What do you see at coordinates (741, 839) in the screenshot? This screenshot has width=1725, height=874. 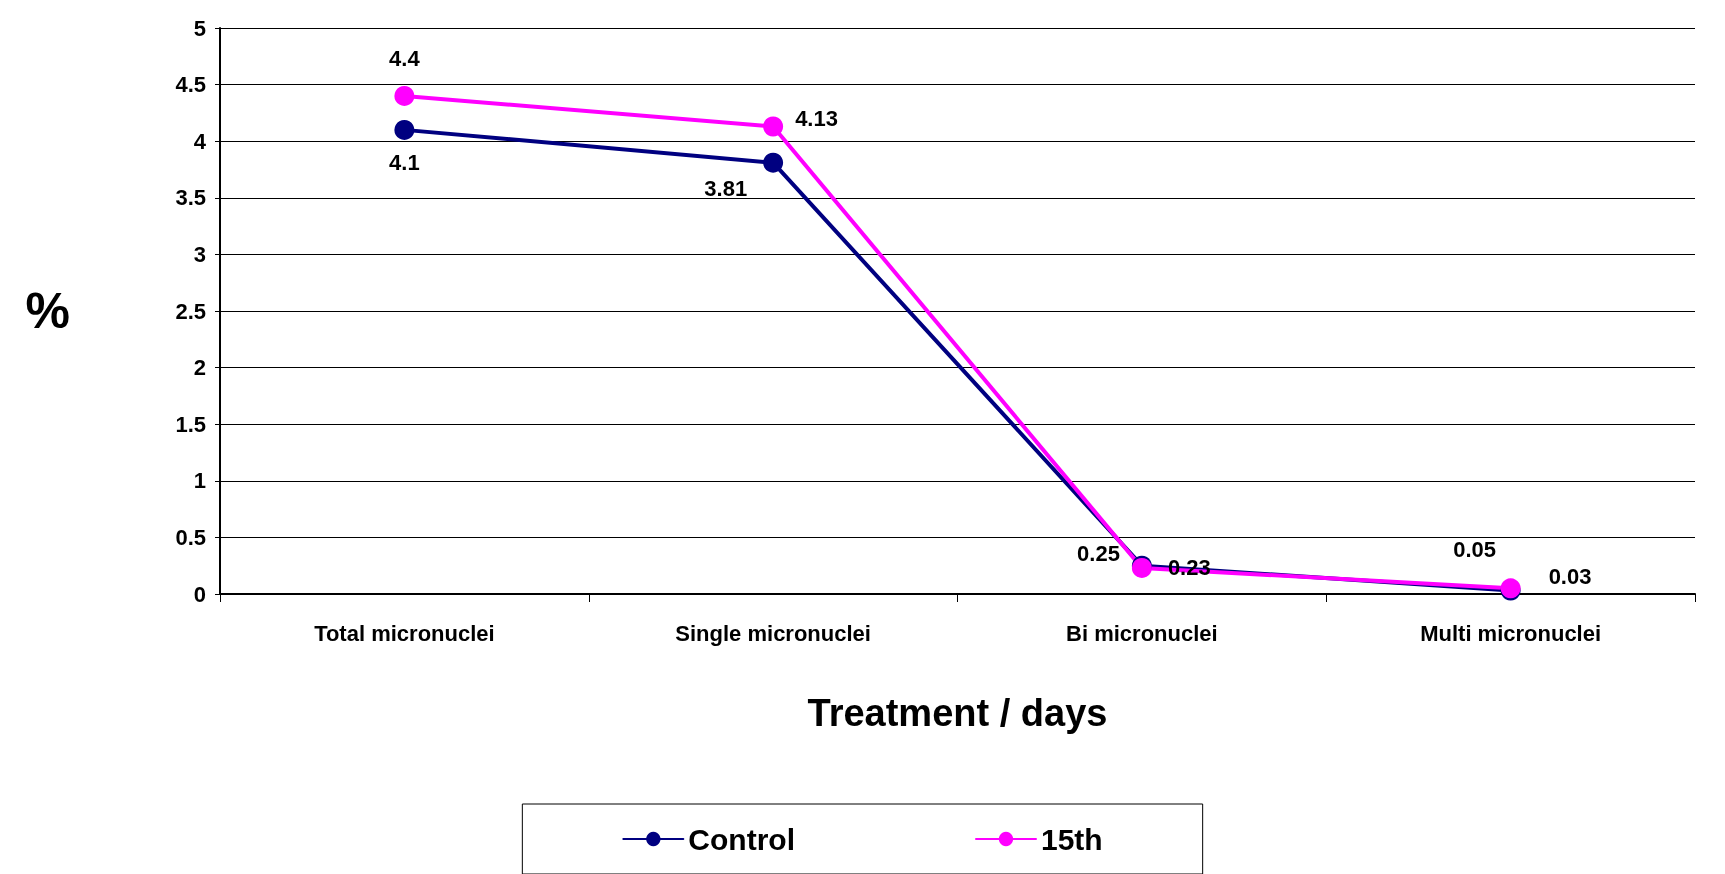 I see `legend-label: Control` at bounding box center [741, 839].